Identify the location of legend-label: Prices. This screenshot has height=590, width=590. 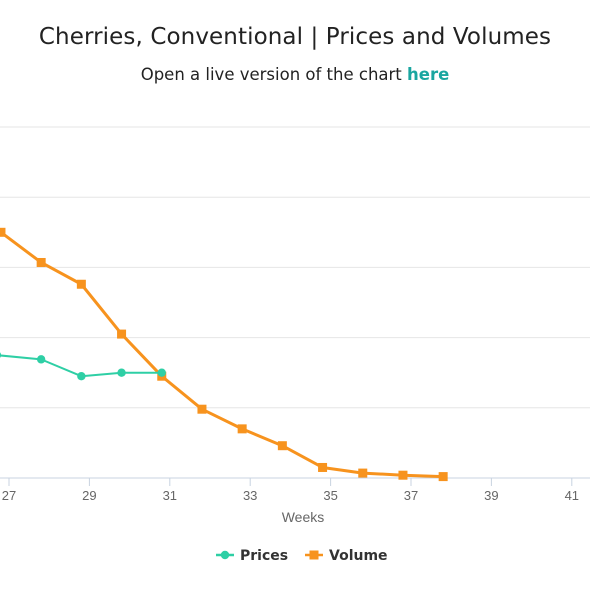
(264, 556).